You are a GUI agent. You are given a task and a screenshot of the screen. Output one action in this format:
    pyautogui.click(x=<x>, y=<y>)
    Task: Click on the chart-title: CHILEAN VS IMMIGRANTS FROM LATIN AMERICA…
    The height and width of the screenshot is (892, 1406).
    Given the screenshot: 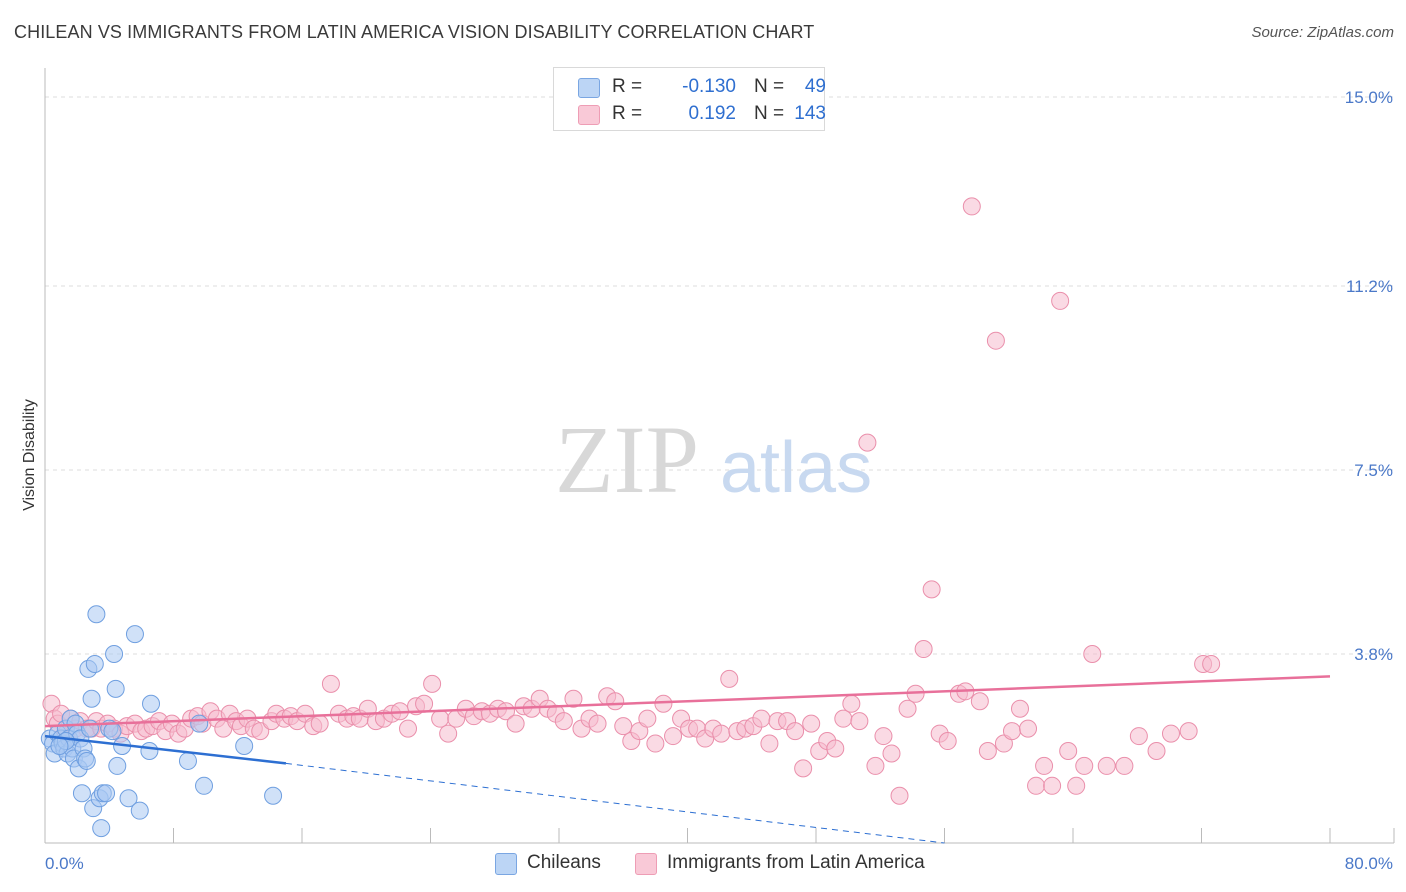 What is the action you would take?
    pyautogui.click(x=414, y=32)
    